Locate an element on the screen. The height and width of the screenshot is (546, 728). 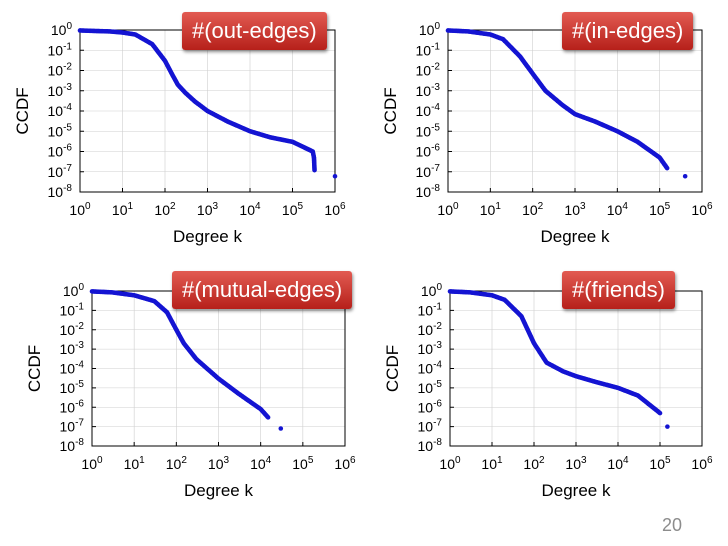
slide-number: 20 is located at coordinates (671, 525).